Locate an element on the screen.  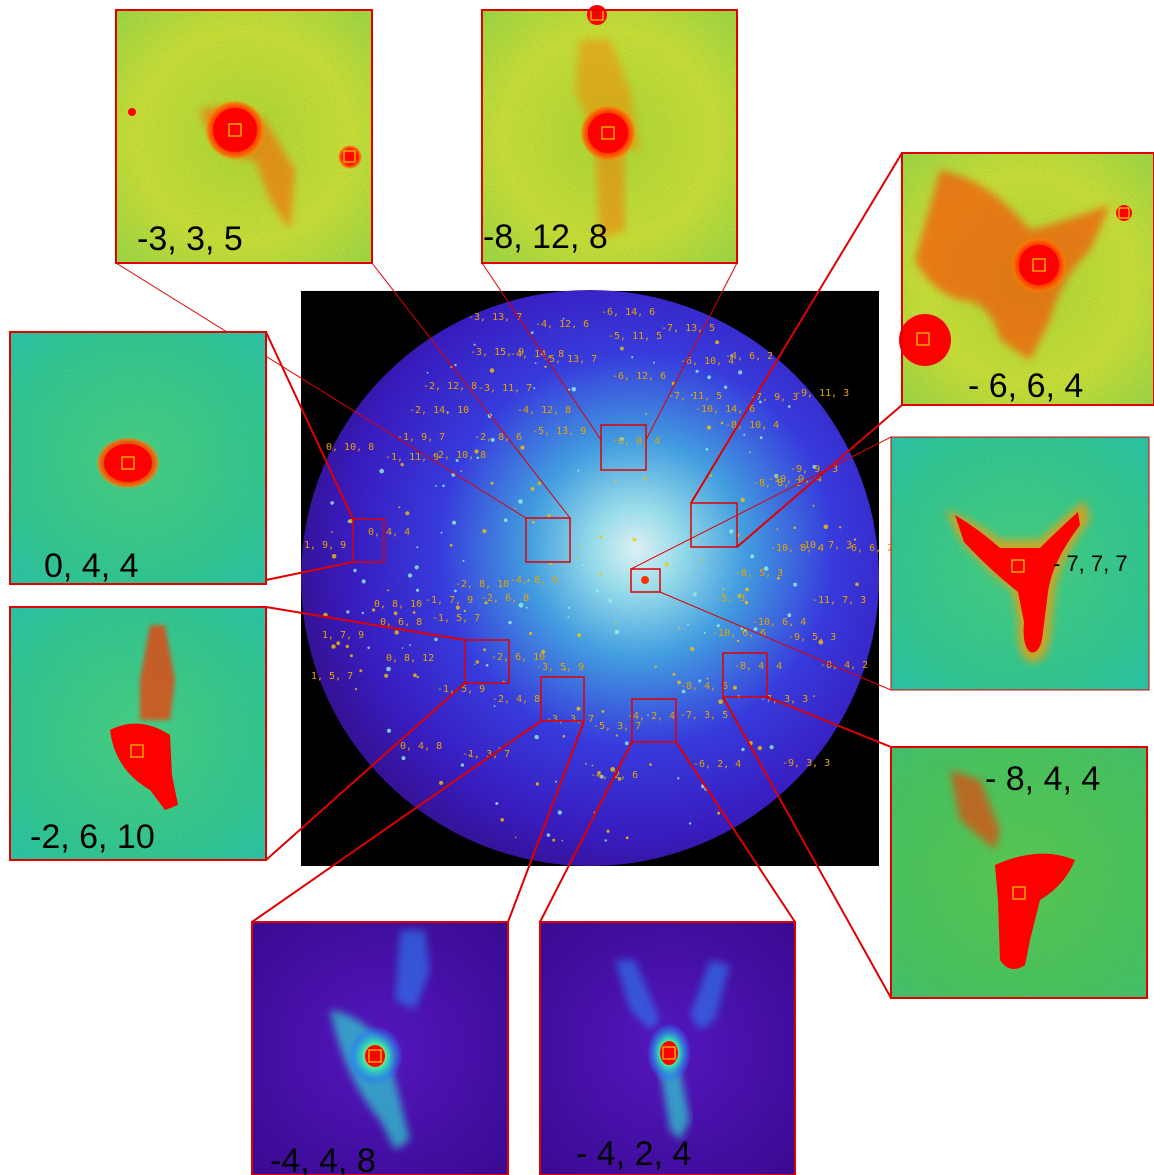
spot-label: 0, 8, 12 is located at coordinates (410, 658).